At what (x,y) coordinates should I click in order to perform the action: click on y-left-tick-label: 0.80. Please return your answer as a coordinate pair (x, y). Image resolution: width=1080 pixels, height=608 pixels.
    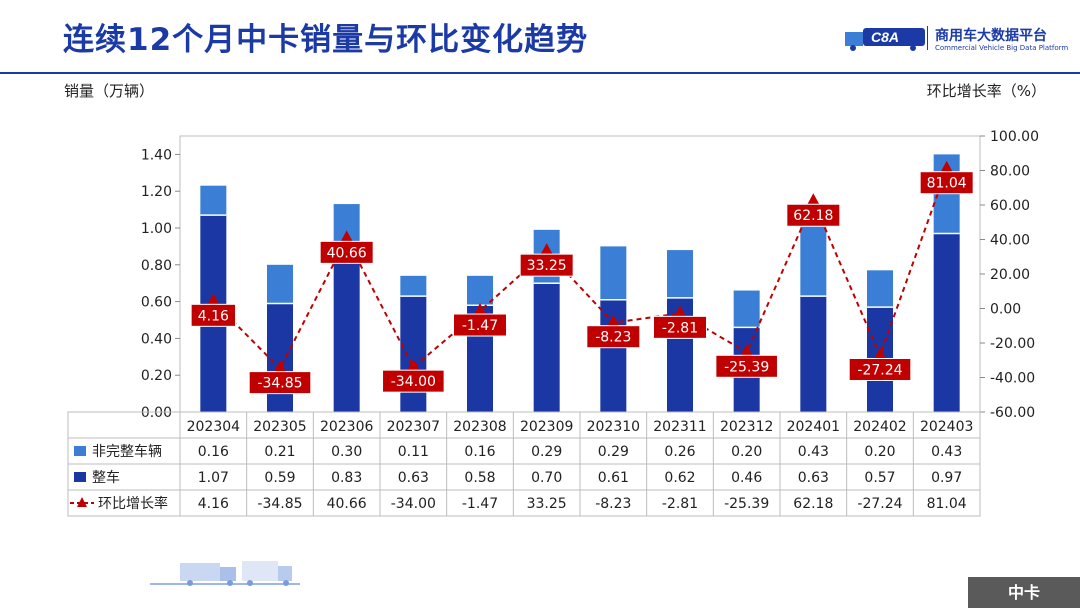
    Looking at the image, I should click on (156, 266).